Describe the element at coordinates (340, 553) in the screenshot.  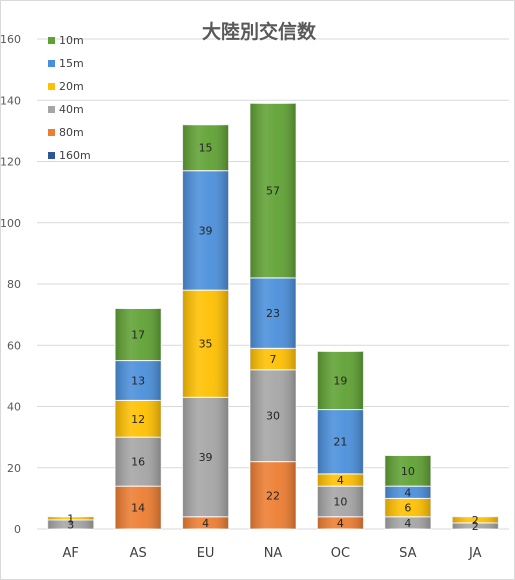
I see `x-tick-label-oc: OC` at that location.